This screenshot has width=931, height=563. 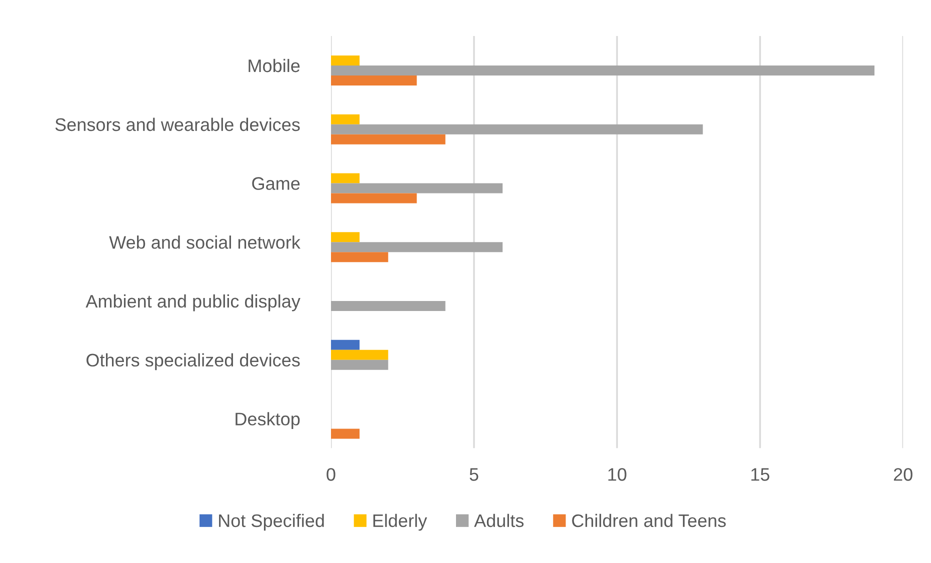 I want to click on x-tick-label: 15, so click(x=760, y=474).